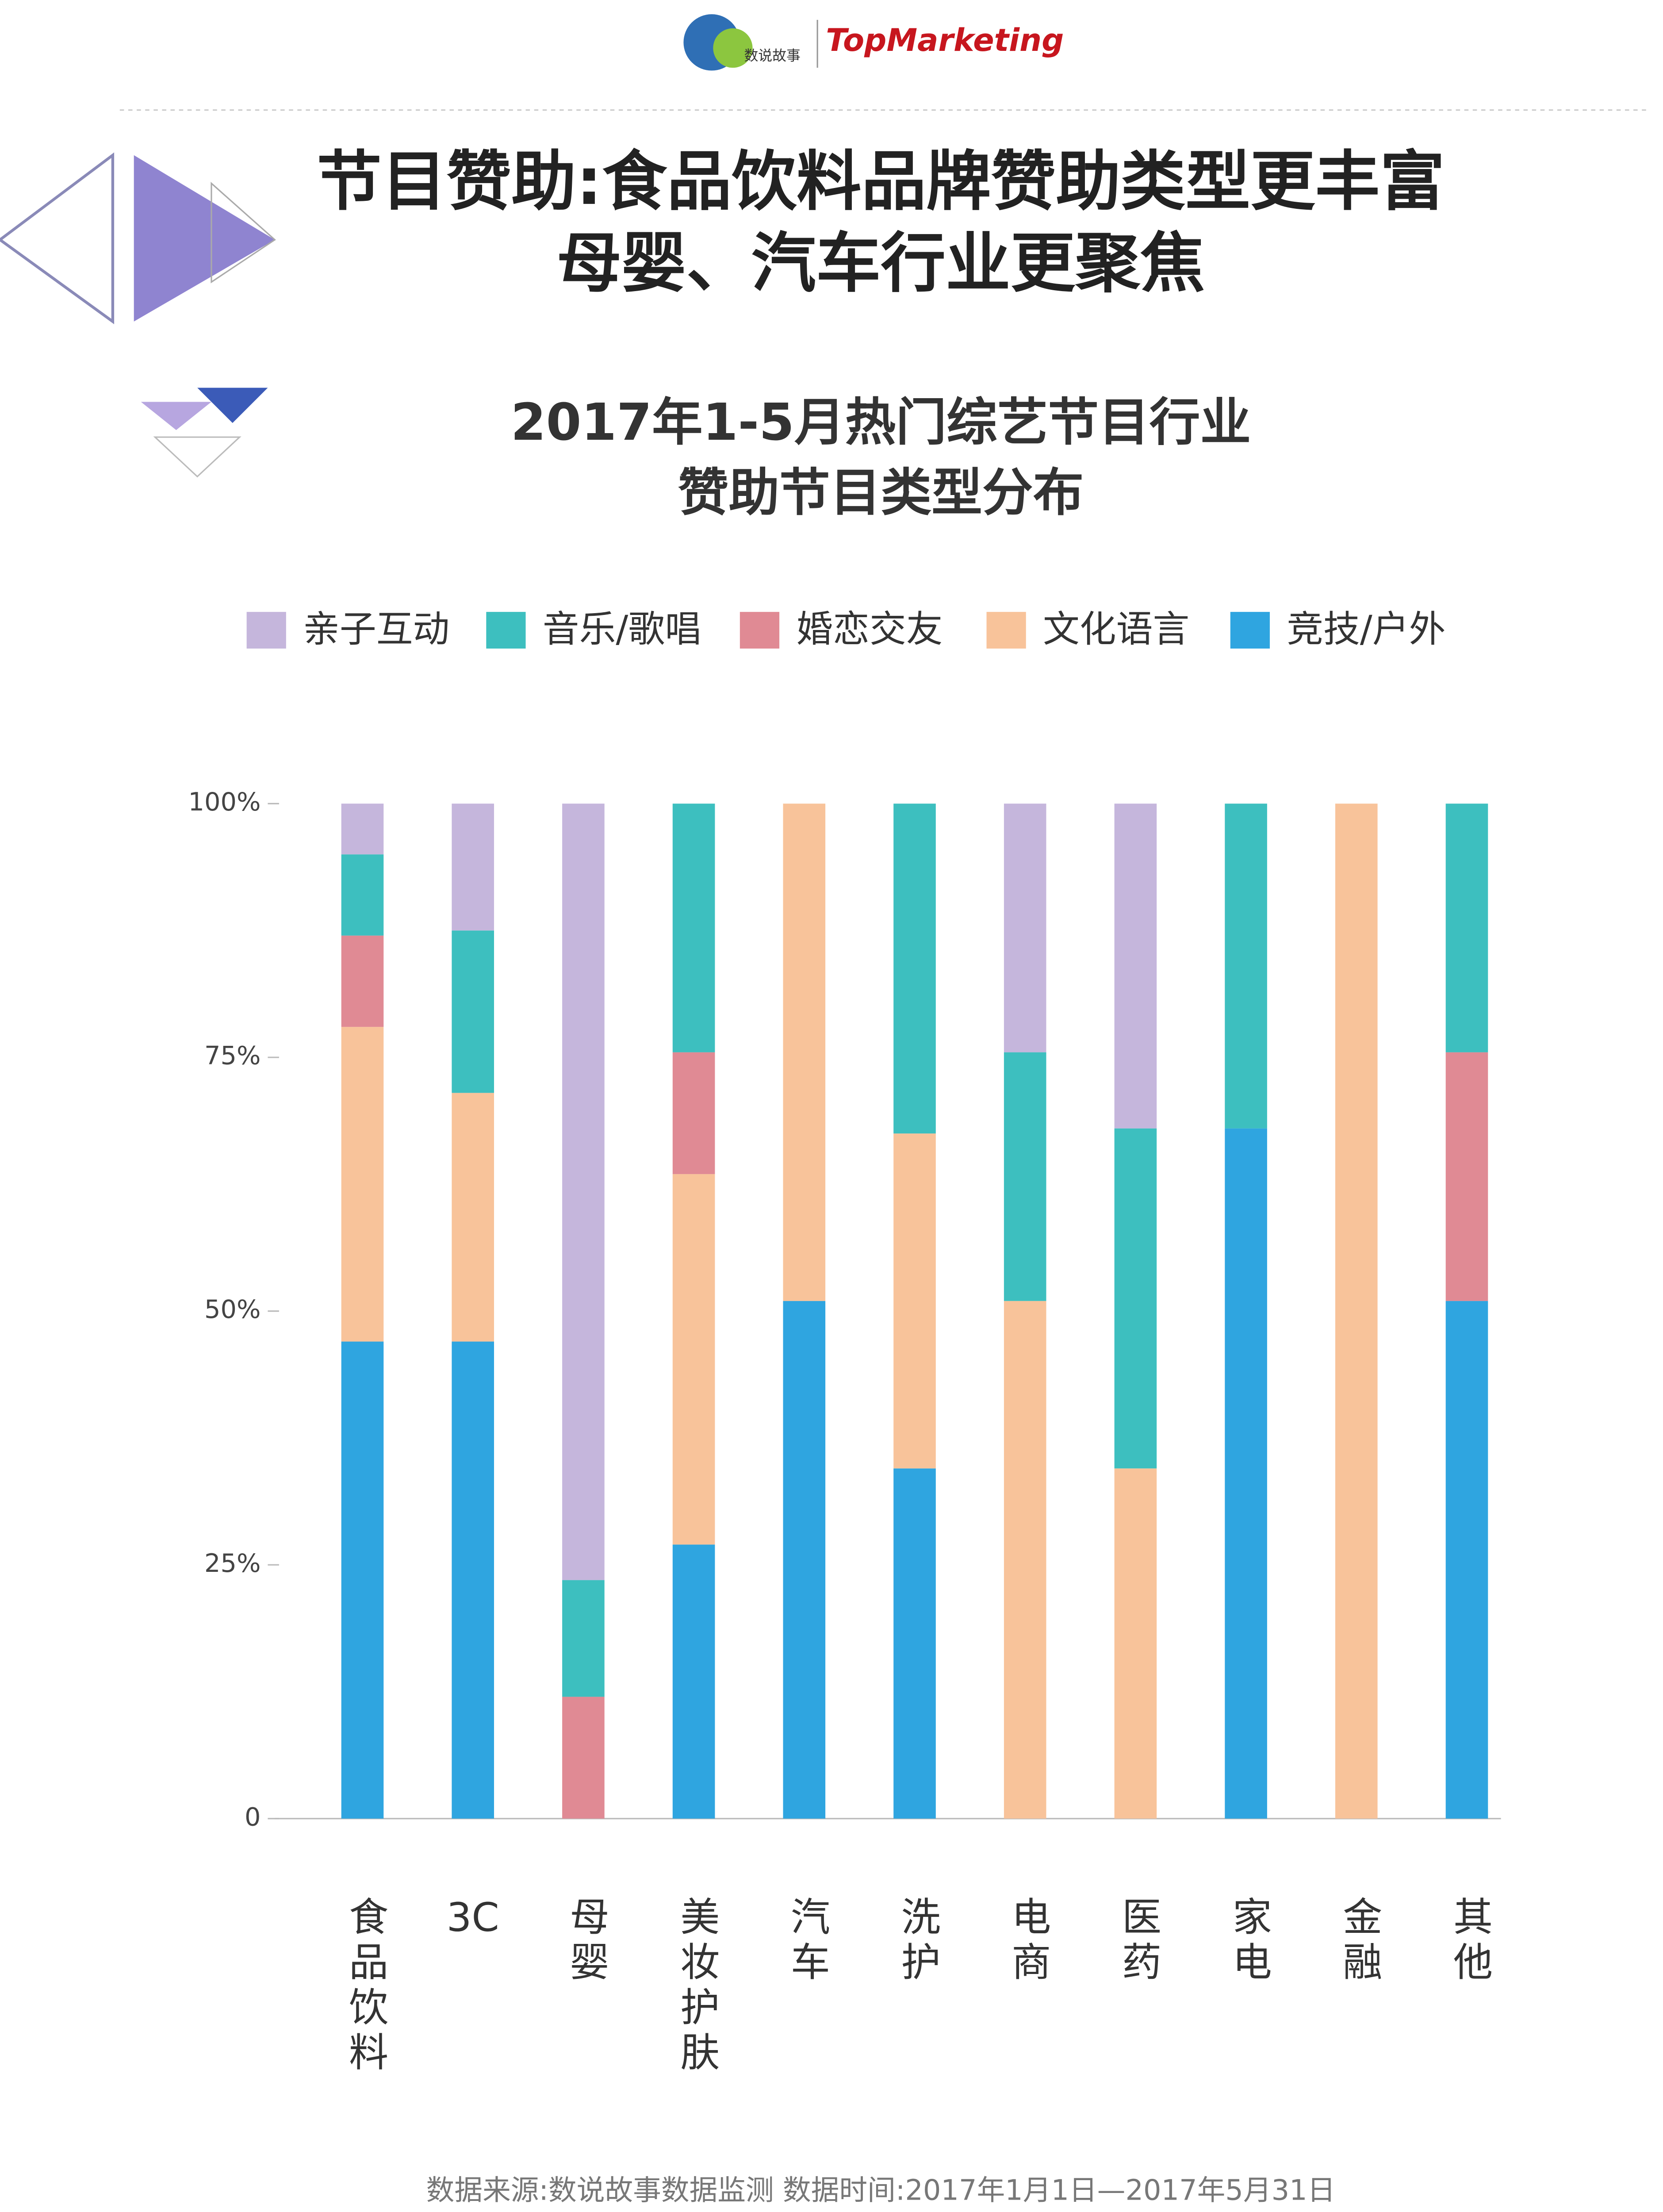  Describe the element at coordinates (586, 1941) in the screenshot. I see `x-tick-label: 母婴` at that location.